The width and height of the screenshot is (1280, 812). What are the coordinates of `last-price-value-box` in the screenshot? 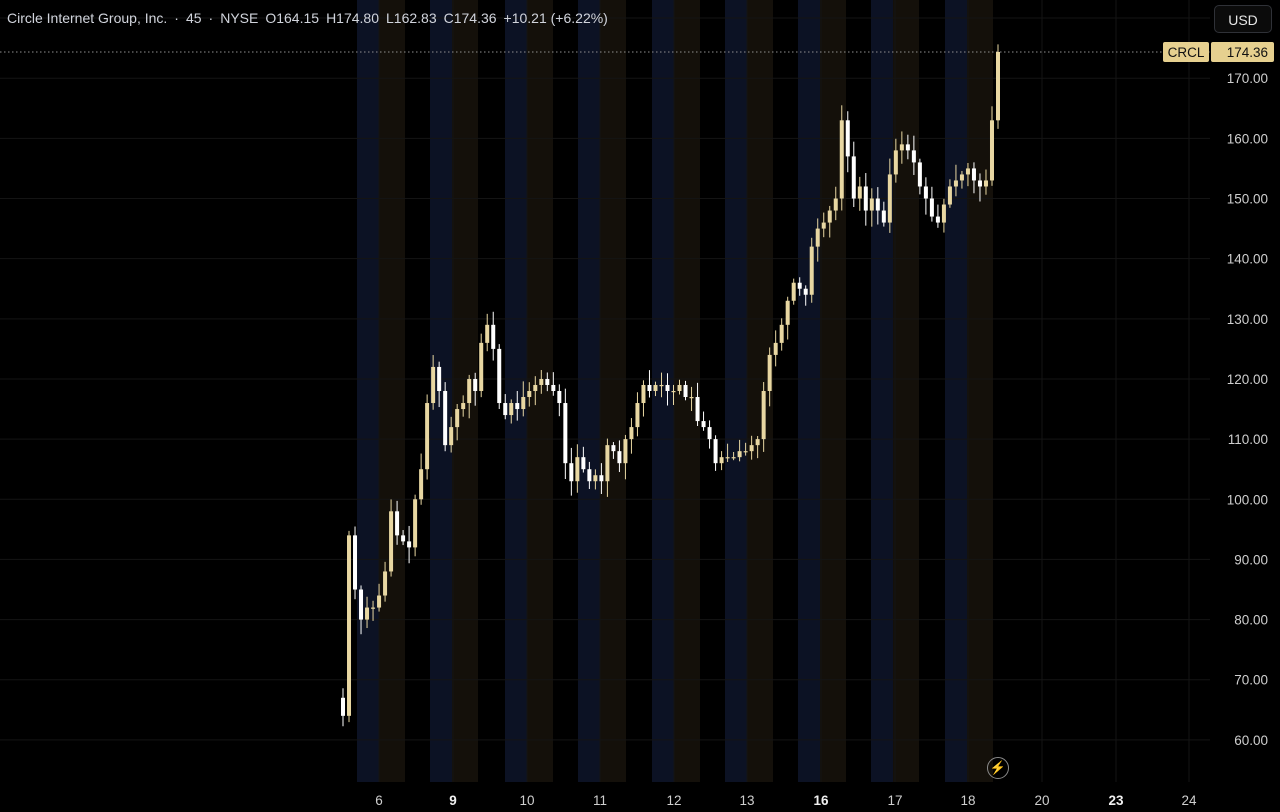 It's located at (1242, 51).